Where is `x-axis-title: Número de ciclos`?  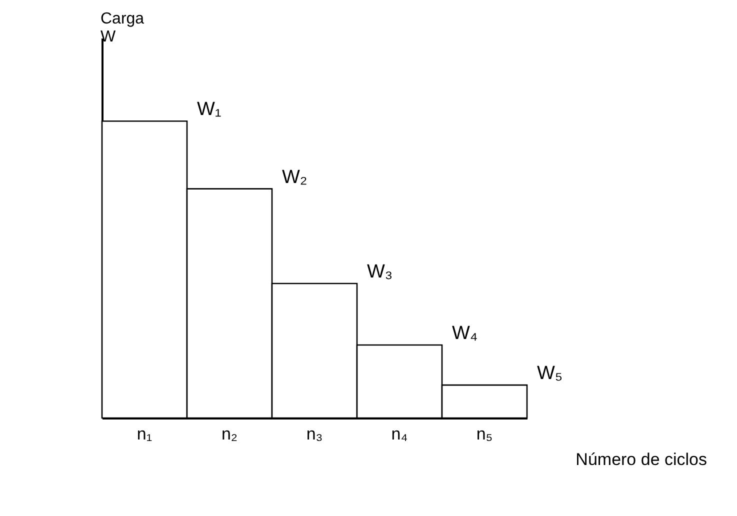 x-axis-title: Número de ciclos is located at coordinates (641, 459).